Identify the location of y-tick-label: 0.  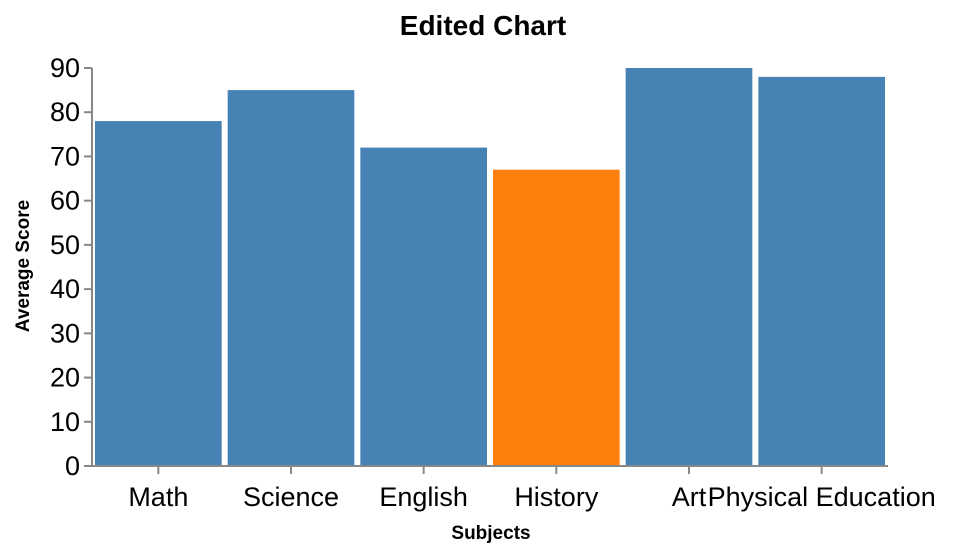
(72, 466).